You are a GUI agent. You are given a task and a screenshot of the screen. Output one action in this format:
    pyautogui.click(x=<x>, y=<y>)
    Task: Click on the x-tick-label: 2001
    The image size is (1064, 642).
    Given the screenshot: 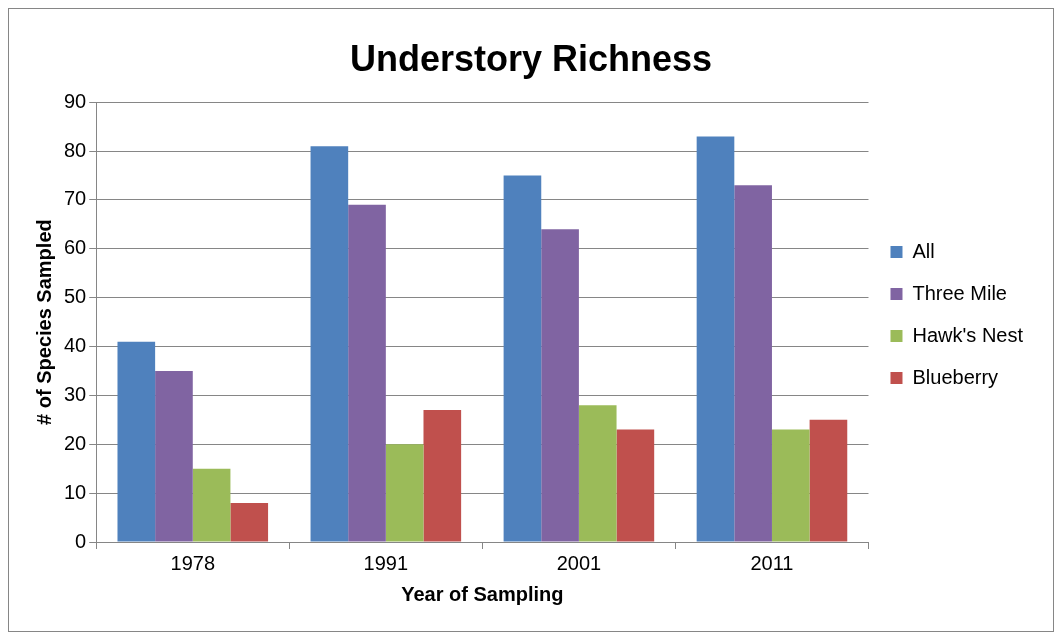 What is the action you would take?
    pyautogui.click(x=579, y=562)
    